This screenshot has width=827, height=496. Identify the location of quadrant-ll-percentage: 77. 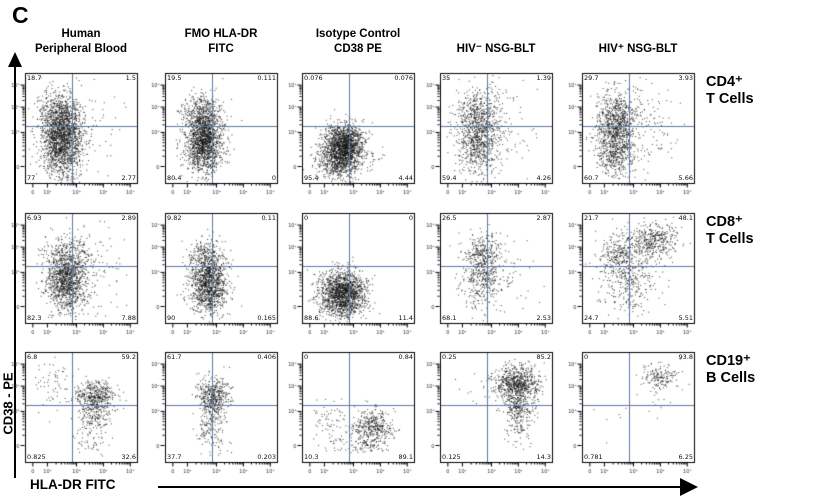
(31, 178).